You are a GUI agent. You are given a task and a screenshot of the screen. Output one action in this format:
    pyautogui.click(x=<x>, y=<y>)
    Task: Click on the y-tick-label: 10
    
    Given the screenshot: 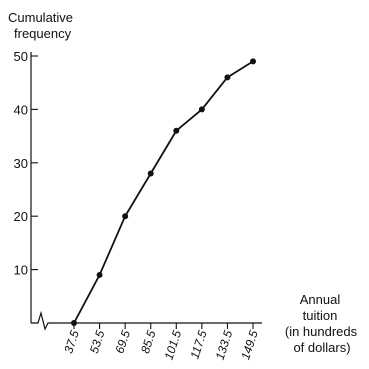 What is the action you would take?
    pyautogui.click(x=21, y=270)
    